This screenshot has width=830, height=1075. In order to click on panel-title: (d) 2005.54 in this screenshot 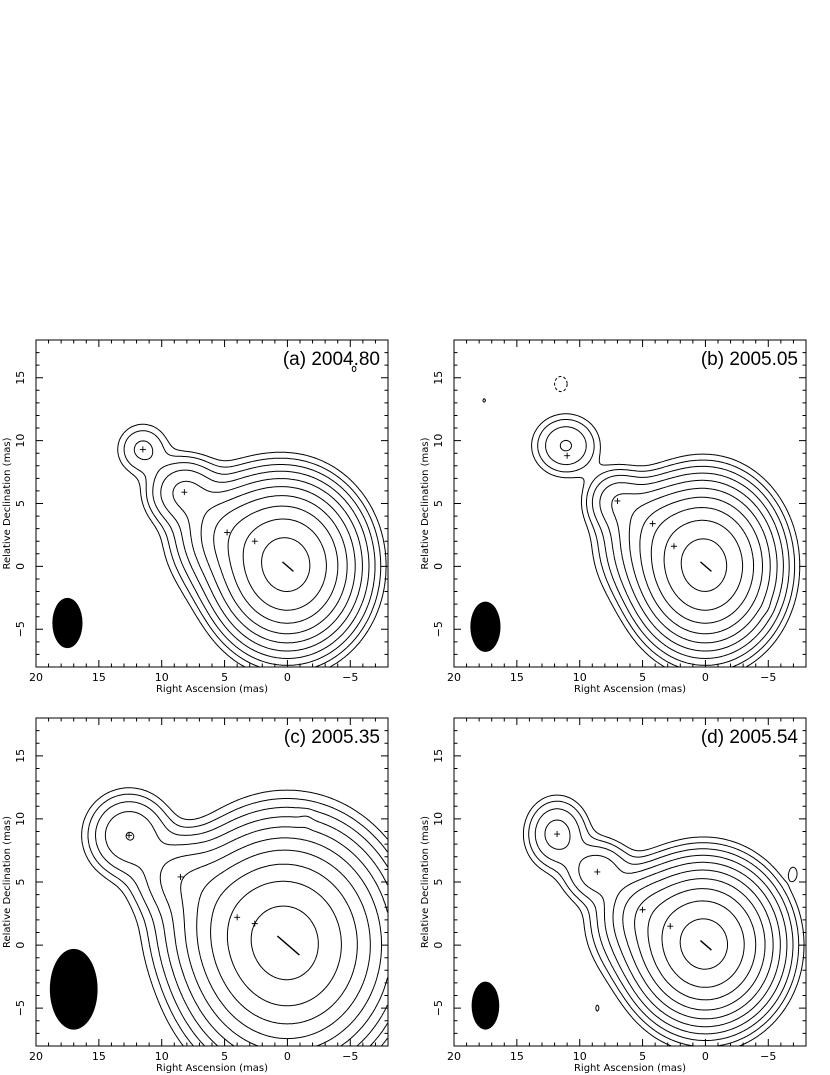, I will do `click(750, 737)`.